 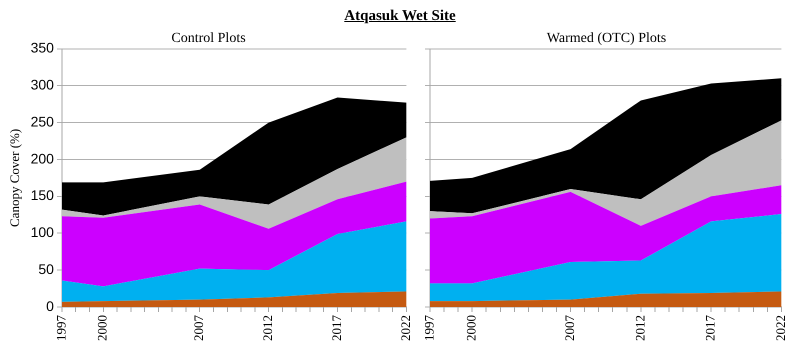 I want to click on y-tick-label: 50, so click(x=46, y=268).